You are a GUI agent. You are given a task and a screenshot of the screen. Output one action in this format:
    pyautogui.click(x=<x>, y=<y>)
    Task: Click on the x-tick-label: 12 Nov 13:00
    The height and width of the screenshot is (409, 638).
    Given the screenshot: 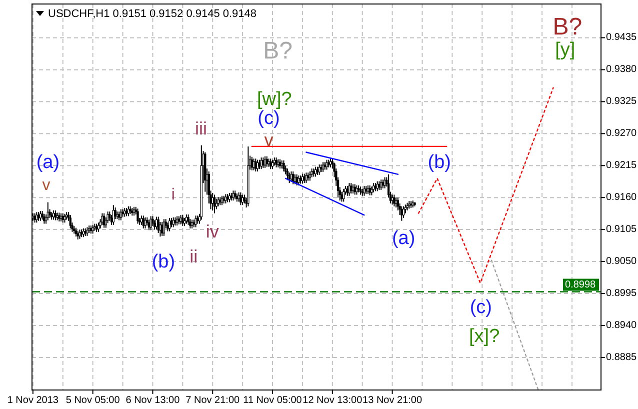 What is the action you would take?
    pyautogui.click(x=332, y=400)
    